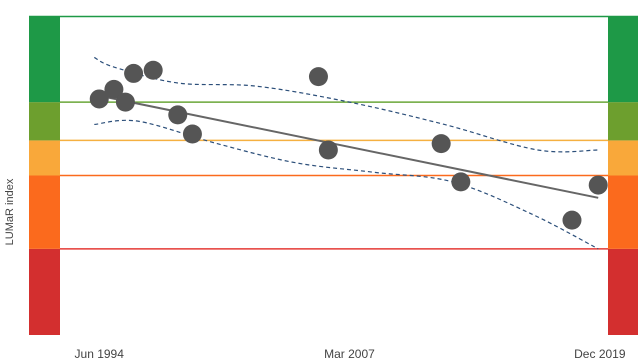 The image size is (638, 363). I want to click on y-axis-label: LUMaR index, so click(10, 211).